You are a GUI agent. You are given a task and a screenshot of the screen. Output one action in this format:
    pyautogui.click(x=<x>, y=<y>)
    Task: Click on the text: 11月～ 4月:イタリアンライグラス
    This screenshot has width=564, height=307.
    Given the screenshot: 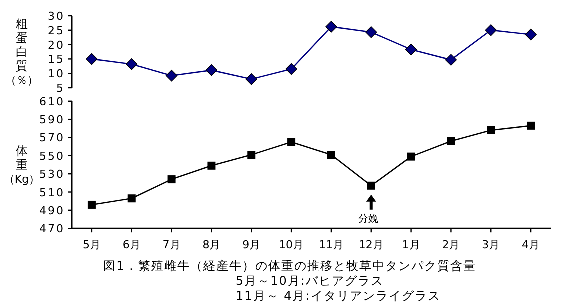 What is the action you would take?
    pyautogui.click(x=338, y=296)
    